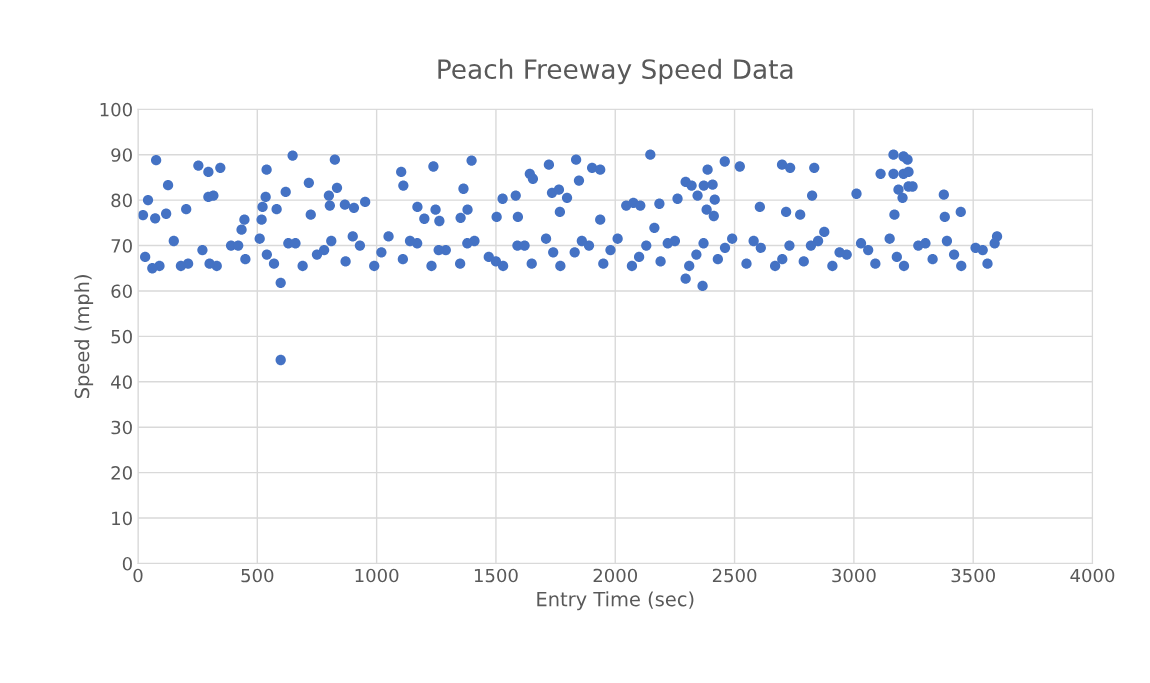  I want to click on y-tick-label: 70, so click(121, 246).